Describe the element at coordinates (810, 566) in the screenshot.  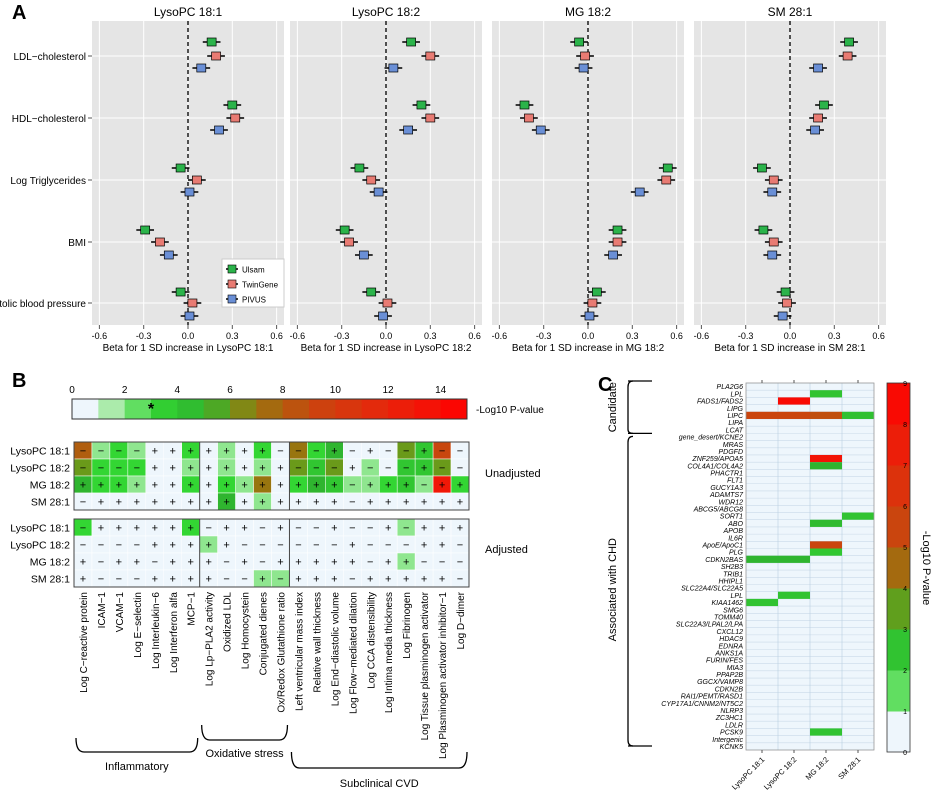
I see `gene-heatmap-frame` at that location.